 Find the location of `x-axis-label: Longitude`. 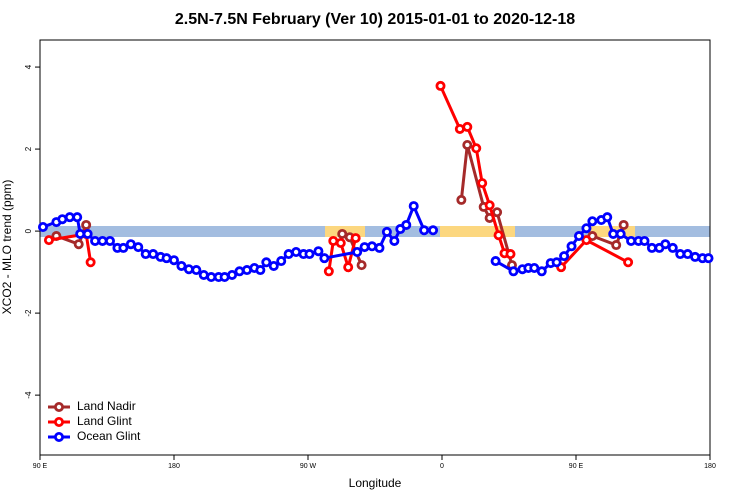

x-axis-label: Longitude is located at coordinates (375, 483).